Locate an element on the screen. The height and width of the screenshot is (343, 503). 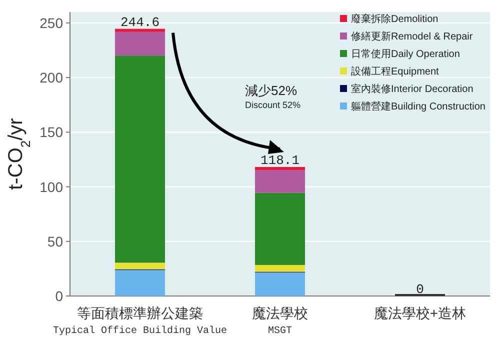
y-tick-label: 200 is located at coordinates (52, 78).